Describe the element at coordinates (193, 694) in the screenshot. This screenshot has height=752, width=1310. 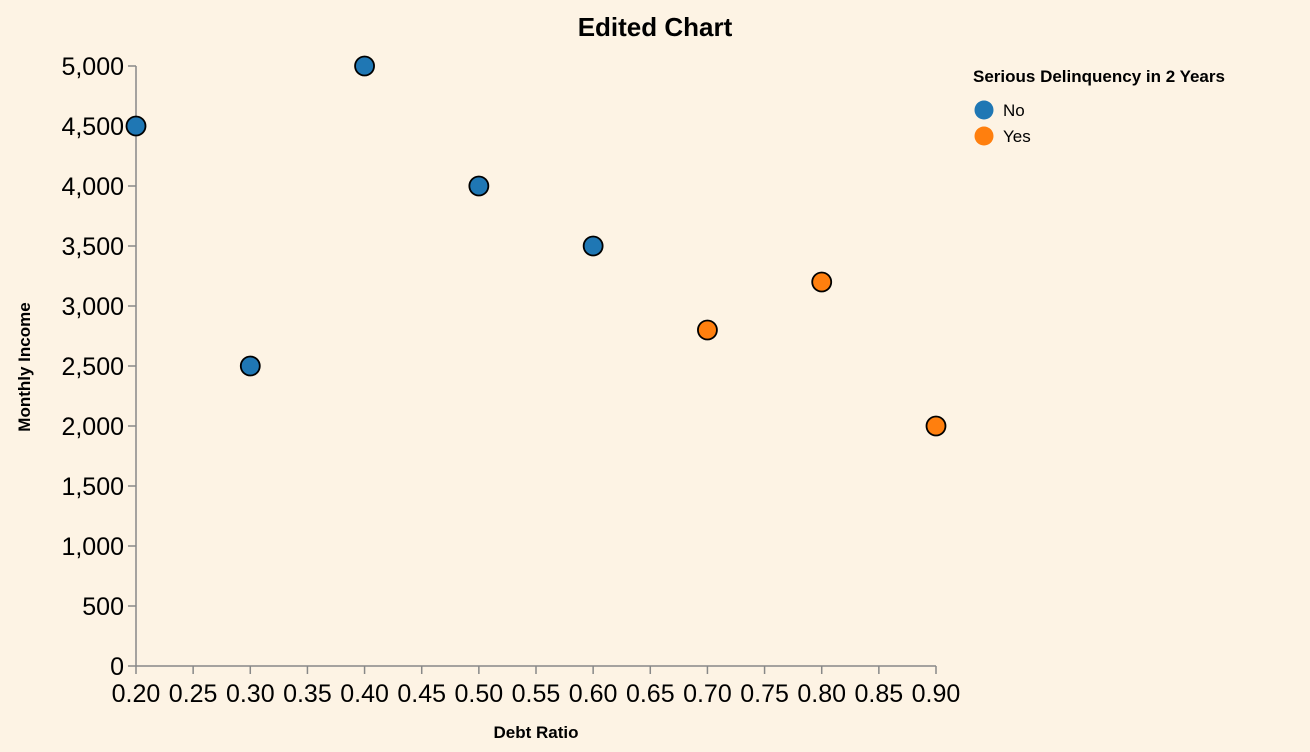
I see `x-tick-label: 0.25` at that location.